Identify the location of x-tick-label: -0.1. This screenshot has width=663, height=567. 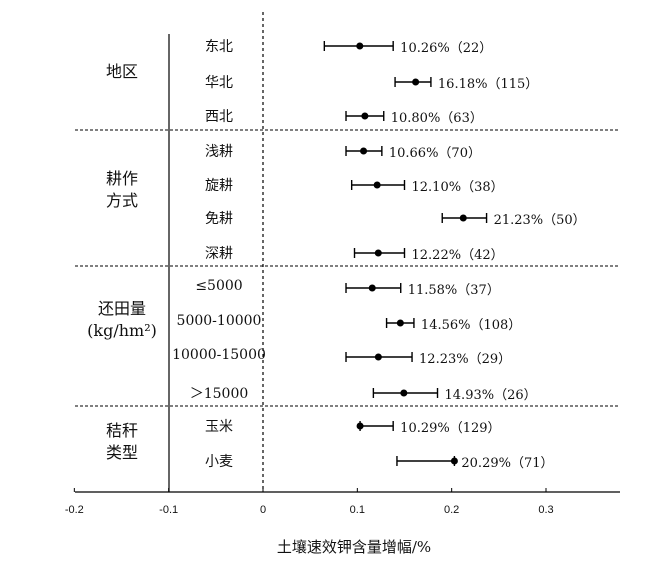
(169, 510).